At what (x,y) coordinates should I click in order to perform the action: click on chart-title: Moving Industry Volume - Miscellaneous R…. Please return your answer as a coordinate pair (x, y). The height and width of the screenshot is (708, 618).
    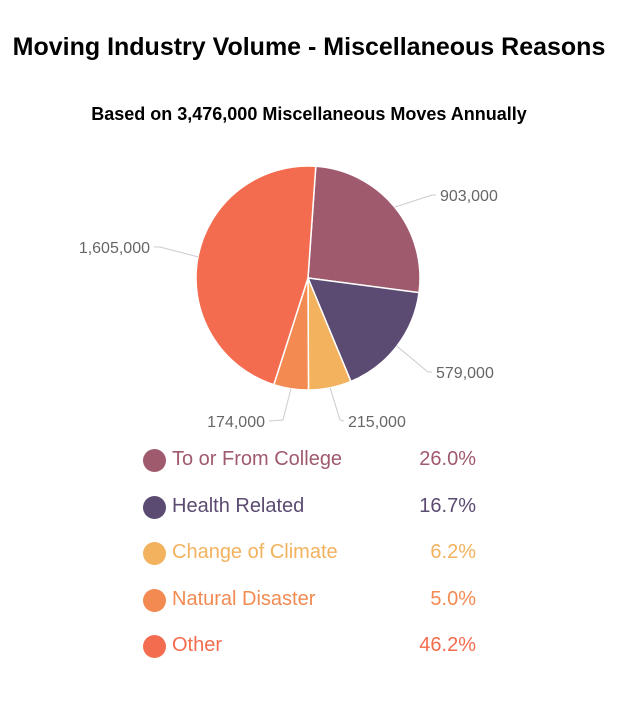
    Looking at the image, I should click on (309, 47).